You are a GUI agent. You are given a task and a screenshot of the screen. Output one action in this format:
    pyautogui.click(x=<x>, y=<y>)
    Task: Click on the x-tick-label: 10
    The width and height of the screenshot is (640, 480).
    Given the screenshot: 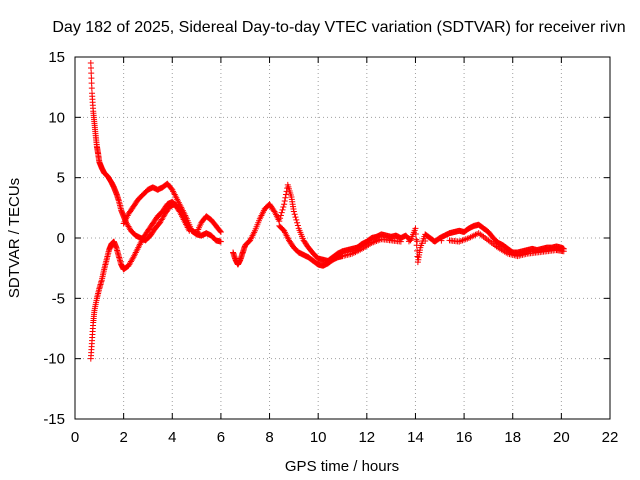 What is the action you would take?
    pyautogui.click(x=318, y=437)
    